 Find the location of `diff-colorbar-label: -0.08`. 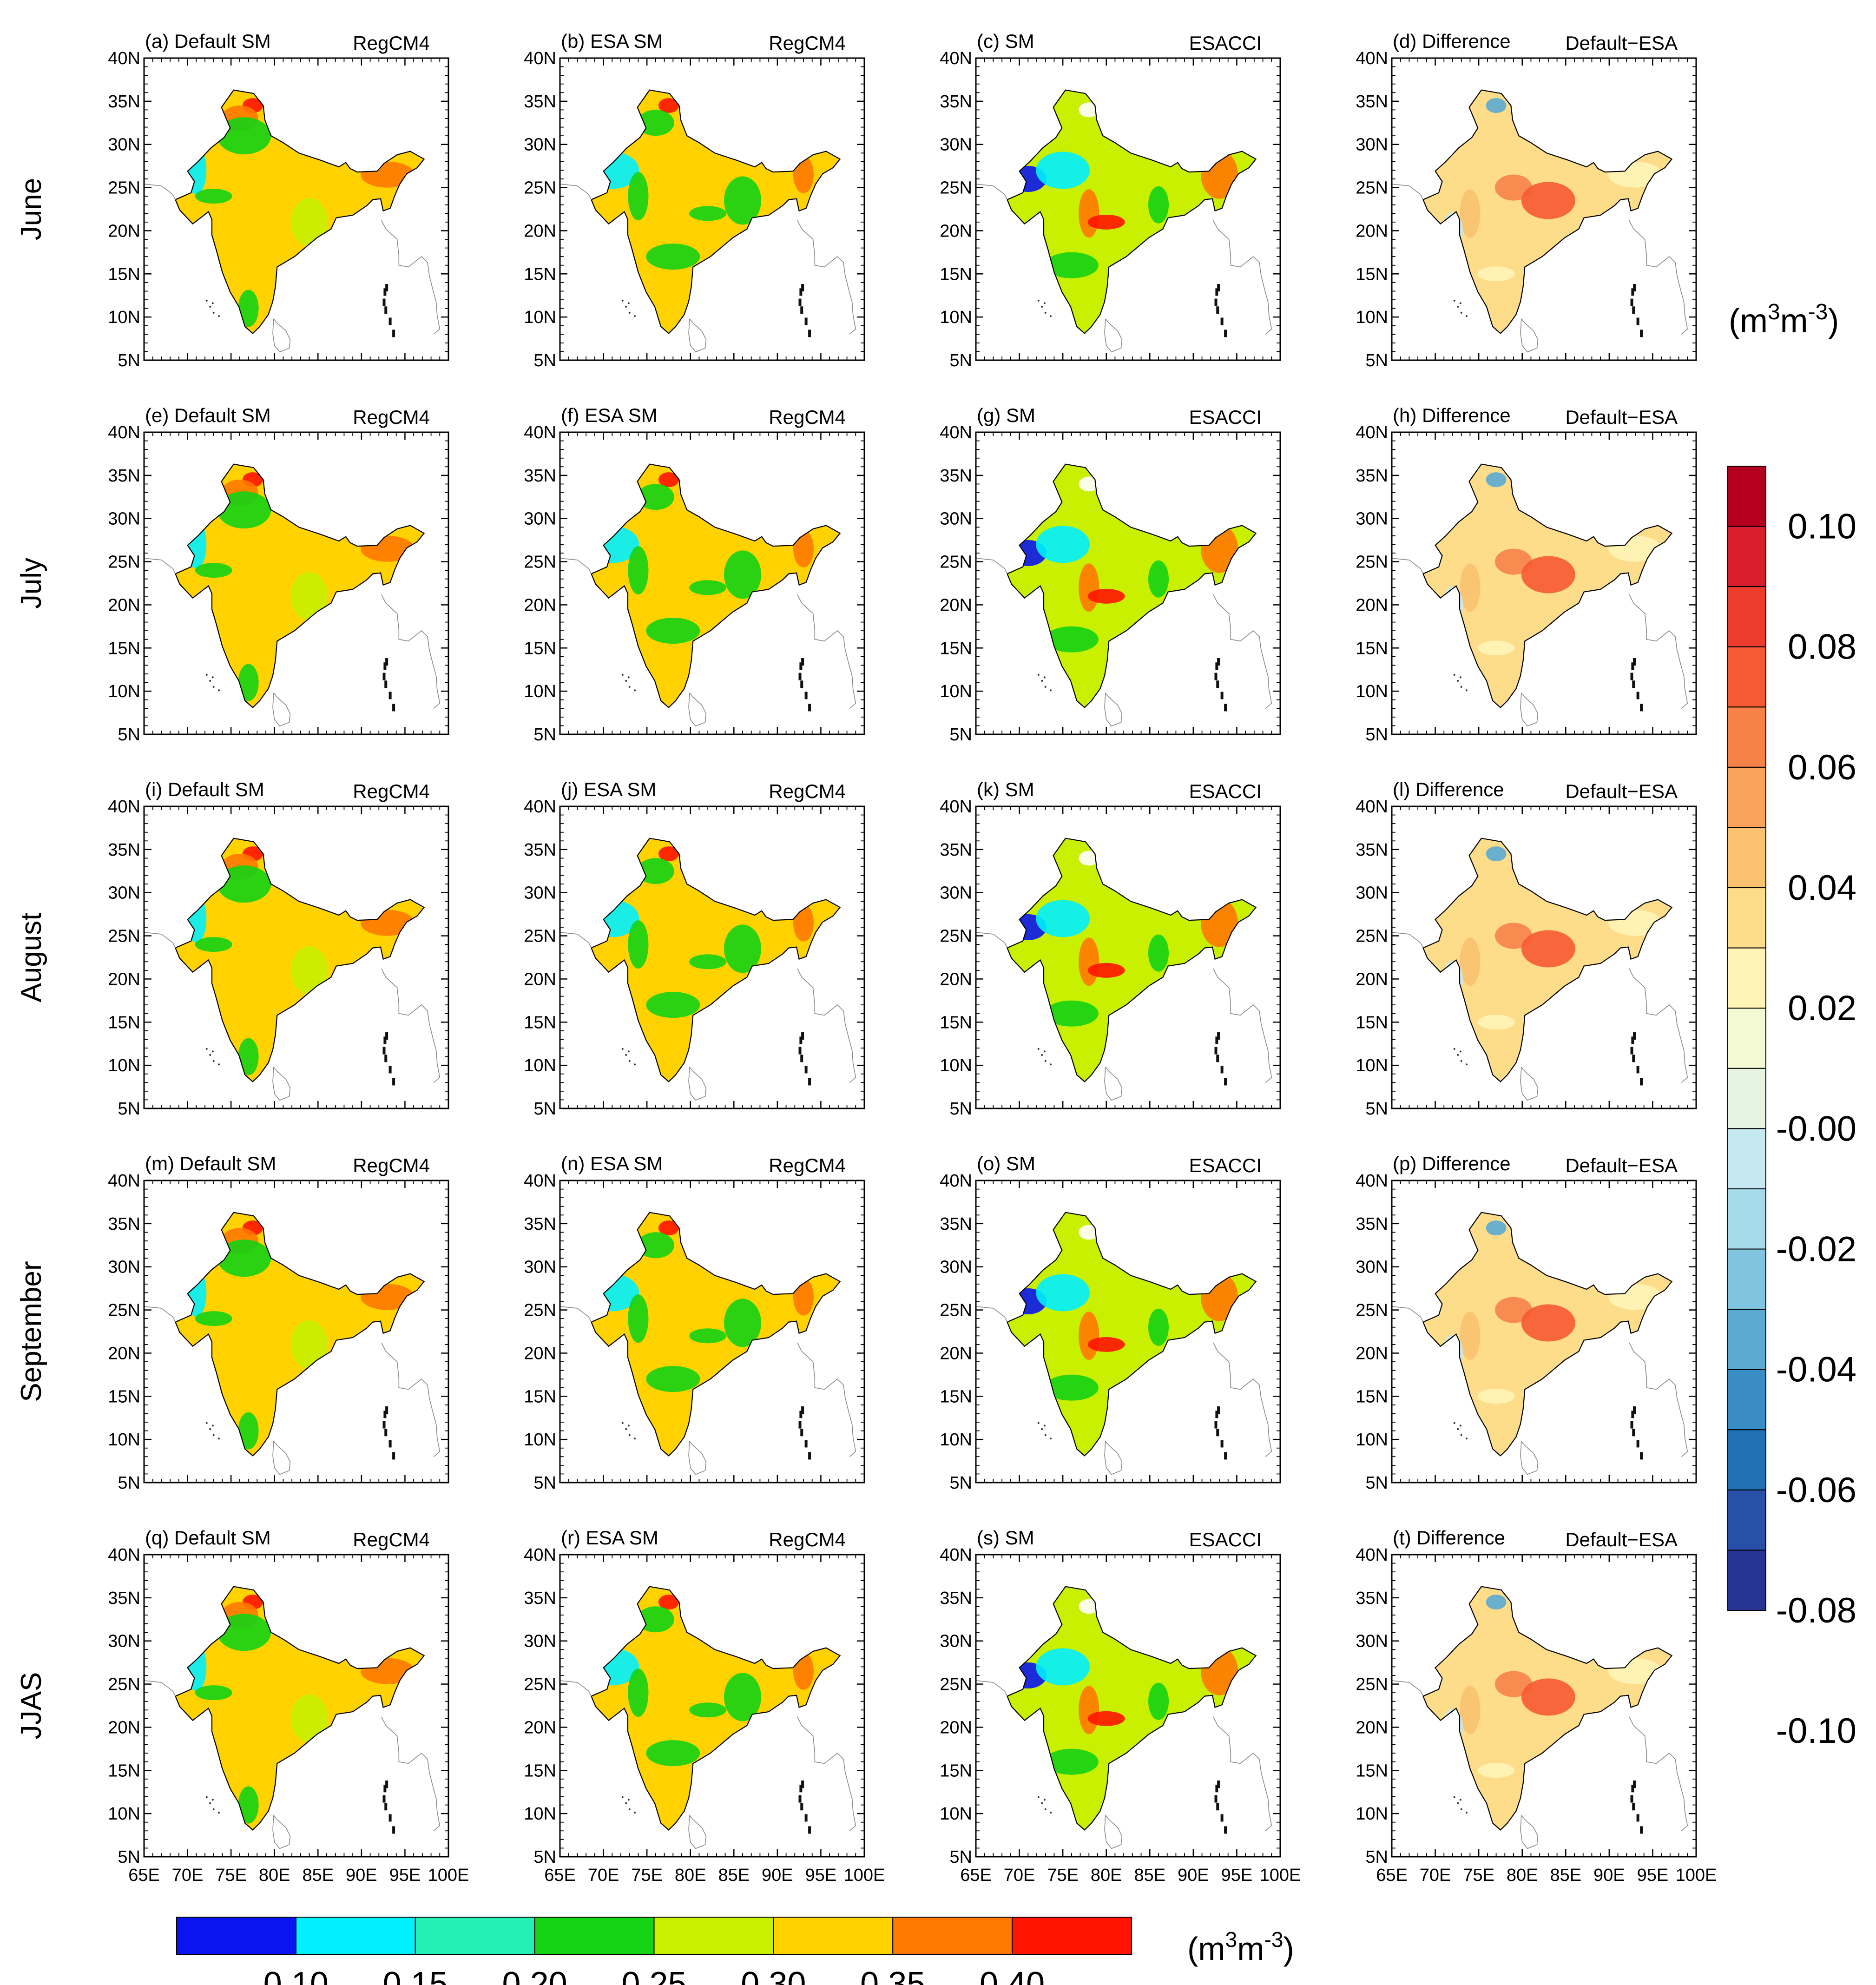

diff-colorbar-label: -0.08 is located at coordinates (1816, 1610).